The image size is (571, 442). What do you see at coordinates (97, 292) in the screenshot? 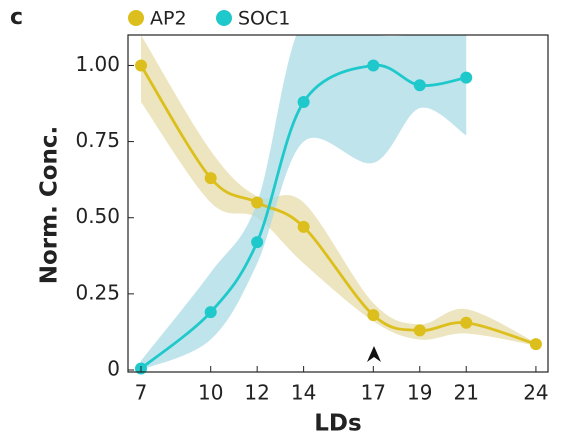
I see `y-tick-label: 0.25` at bounding box center [97, 292].